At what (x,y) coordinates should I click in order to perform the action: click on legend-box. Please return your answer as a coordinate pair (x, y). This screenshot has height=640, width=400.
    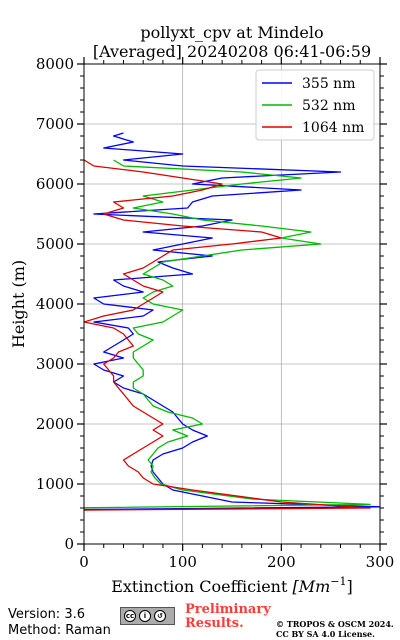
    Looking at the image, I should click on (315, 105).